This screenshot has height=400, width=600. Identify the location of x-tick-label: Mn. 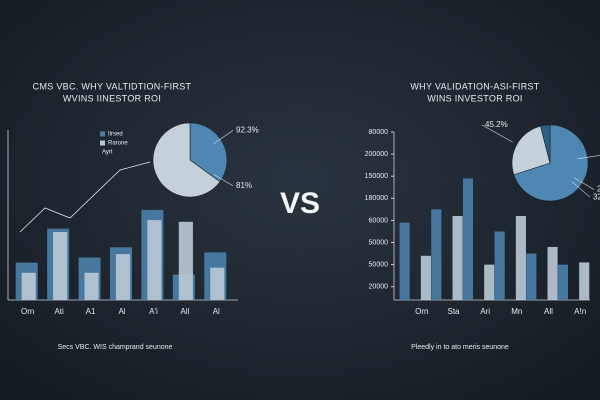
(516, 311).